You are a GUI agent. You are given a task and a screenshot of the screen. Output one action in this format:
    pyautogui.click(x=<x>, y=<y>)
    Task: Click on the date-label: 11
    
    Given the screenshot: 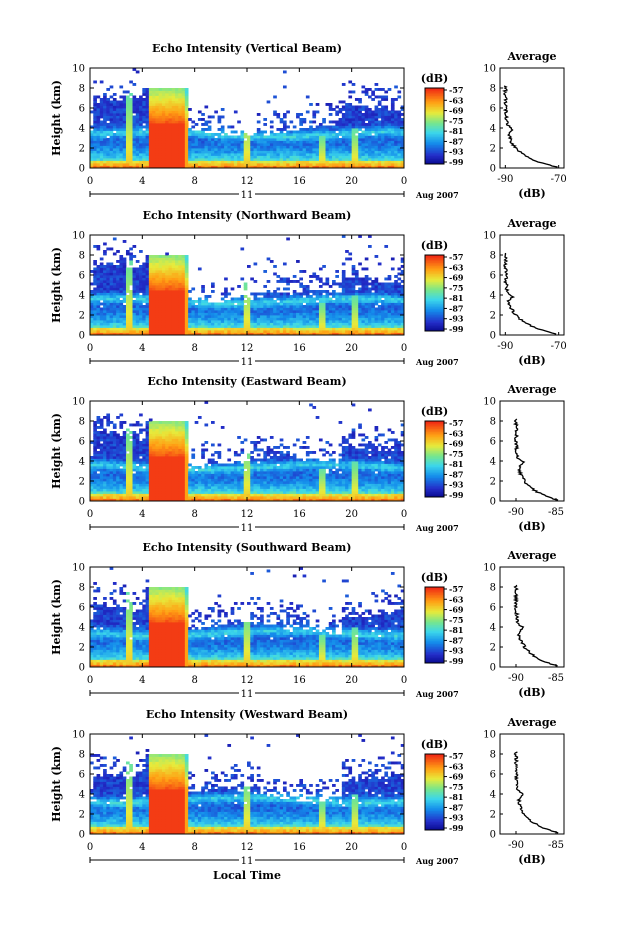 What is the action you would take?
    pyautogui.click(x=247, y=195)
    